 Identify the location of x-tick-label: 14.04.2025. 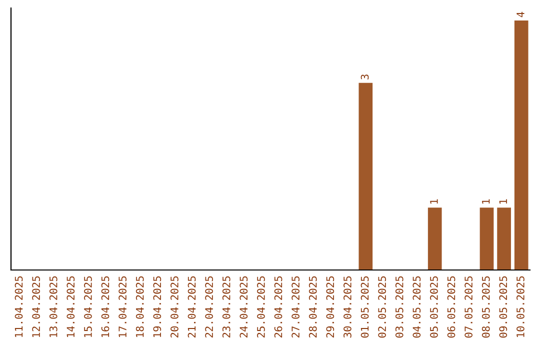
(70, 307).